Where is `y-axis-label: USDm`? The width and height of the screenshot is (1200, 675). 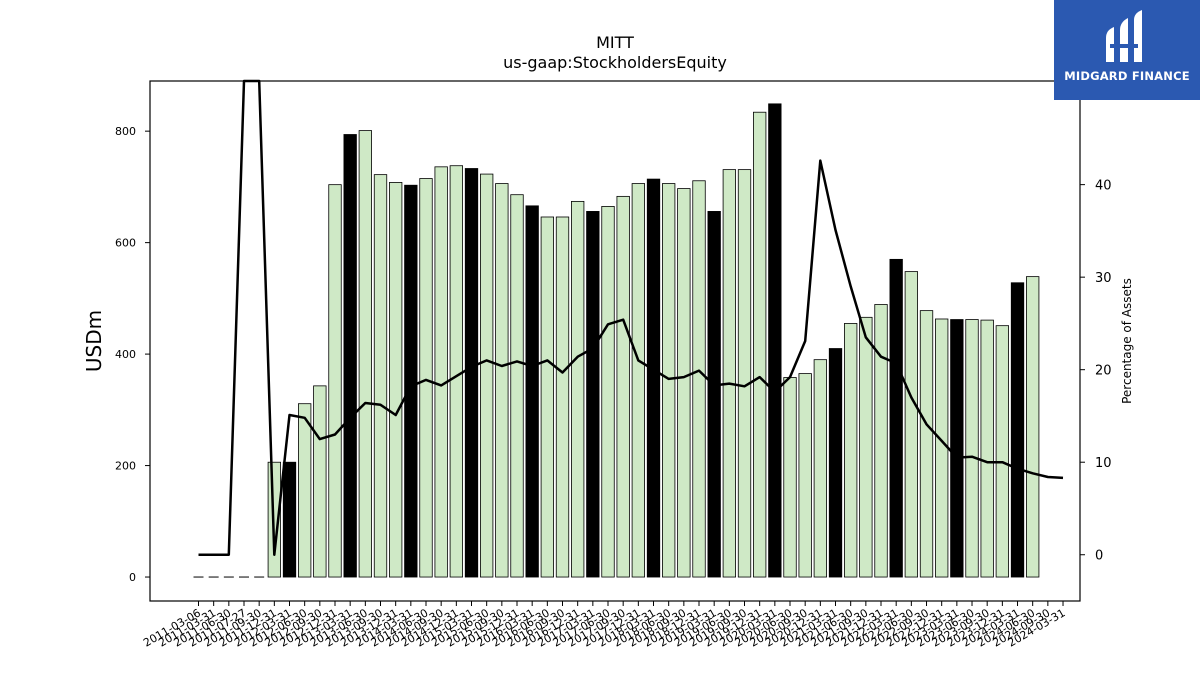
y-axis-label: USDm is located at coordinates (94, 341).